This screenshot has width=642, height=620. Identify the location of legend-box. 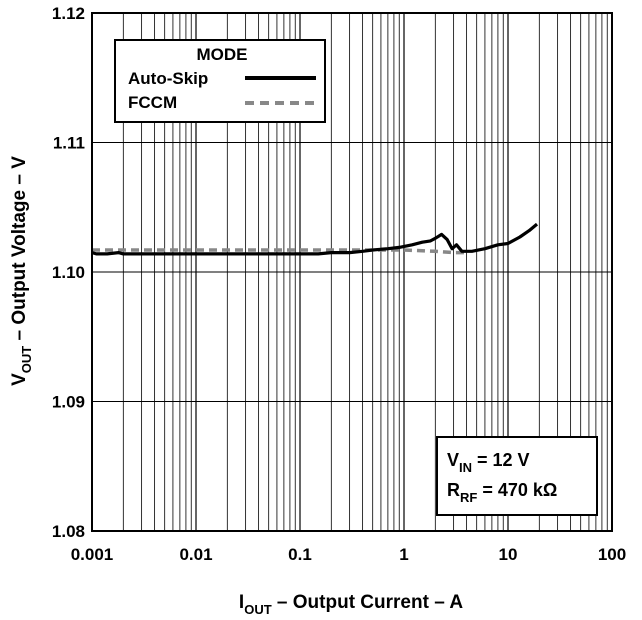
(220, 81).